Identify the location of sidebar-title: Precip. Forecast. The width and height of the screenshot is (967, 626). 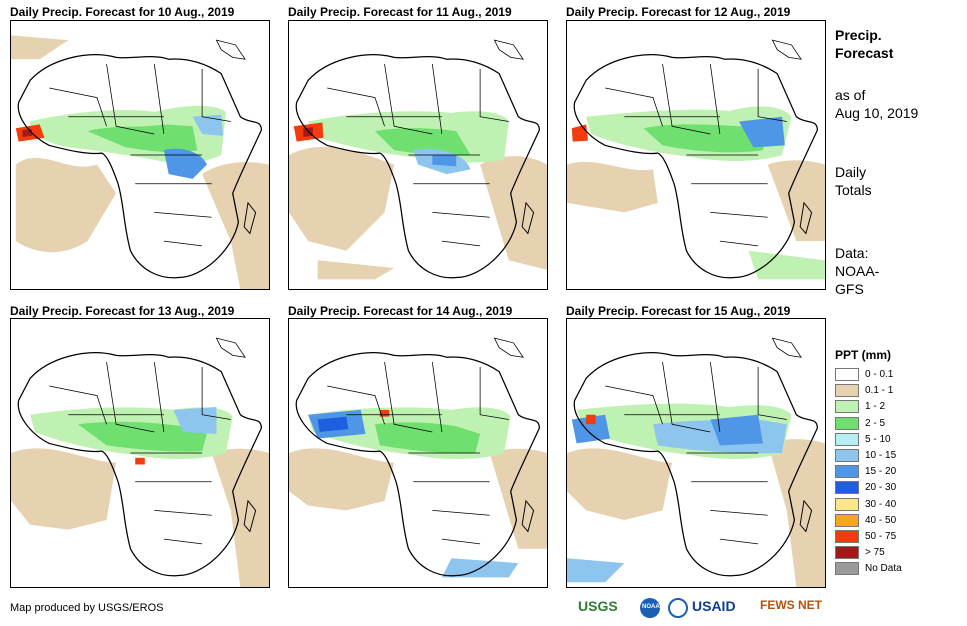
(864, 44).